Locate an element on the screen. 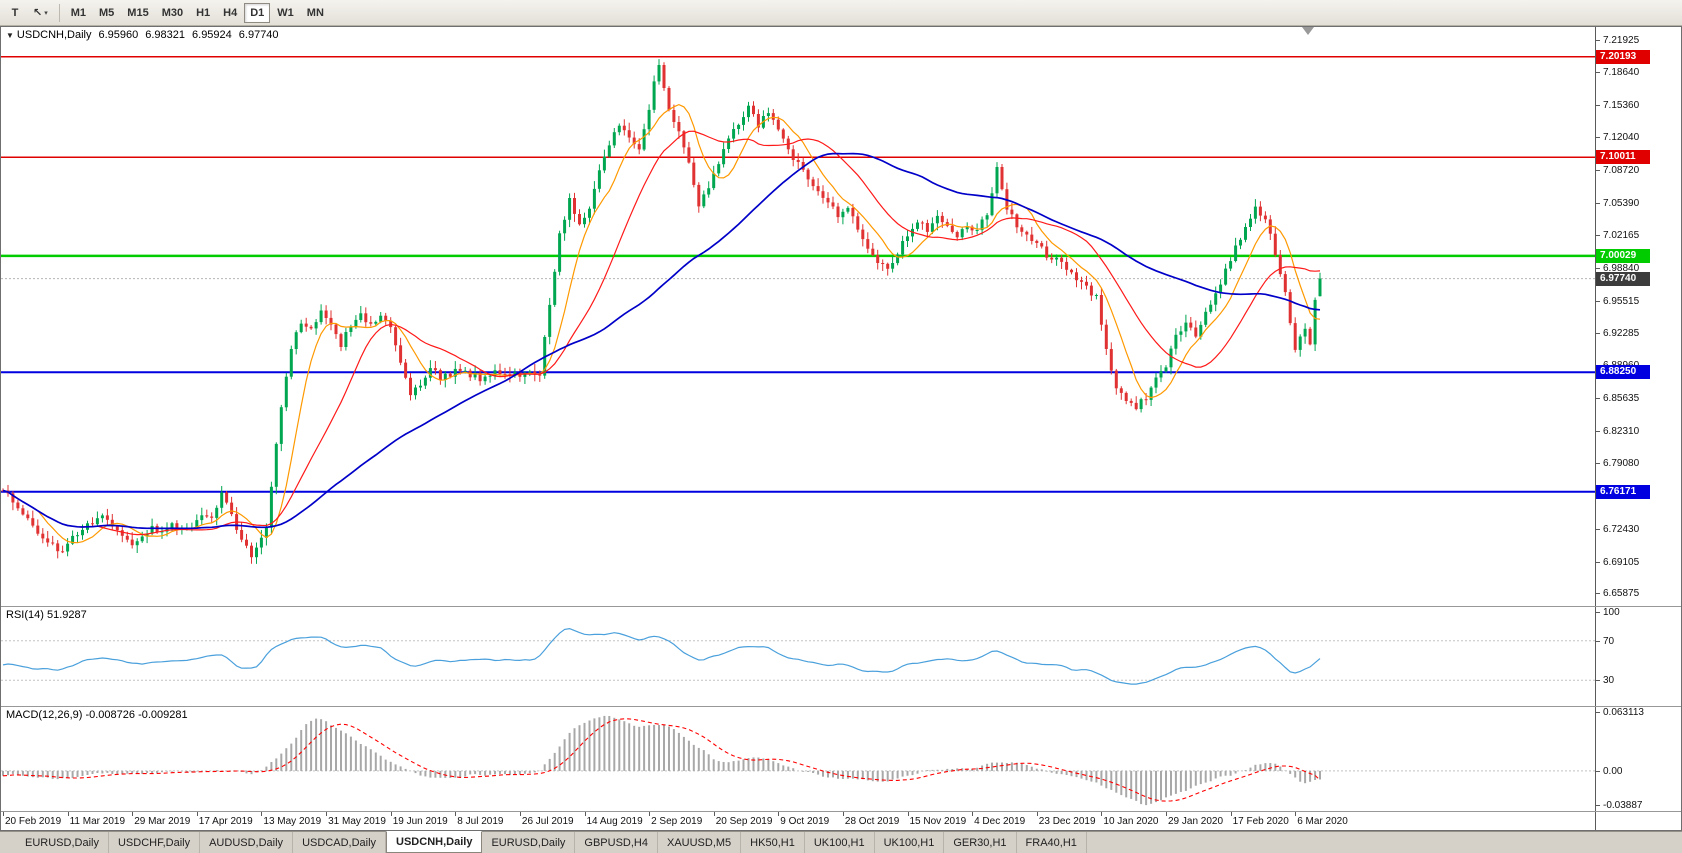 The image size is (1682, 853). date-label: 26 Jul 2019 is located at coordinates (547, 821).